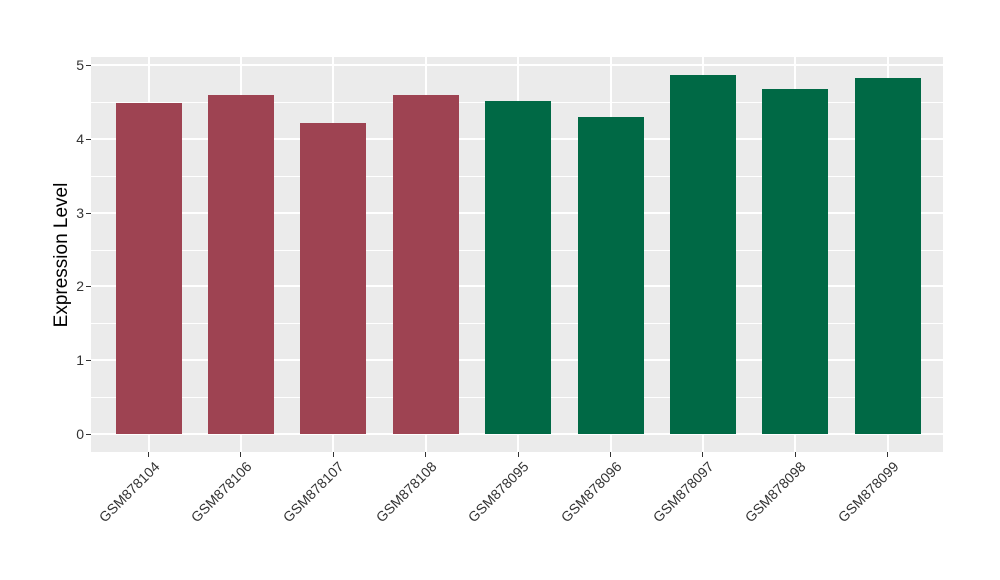  I want to click on bar-GSM878108, so click(425, 264).